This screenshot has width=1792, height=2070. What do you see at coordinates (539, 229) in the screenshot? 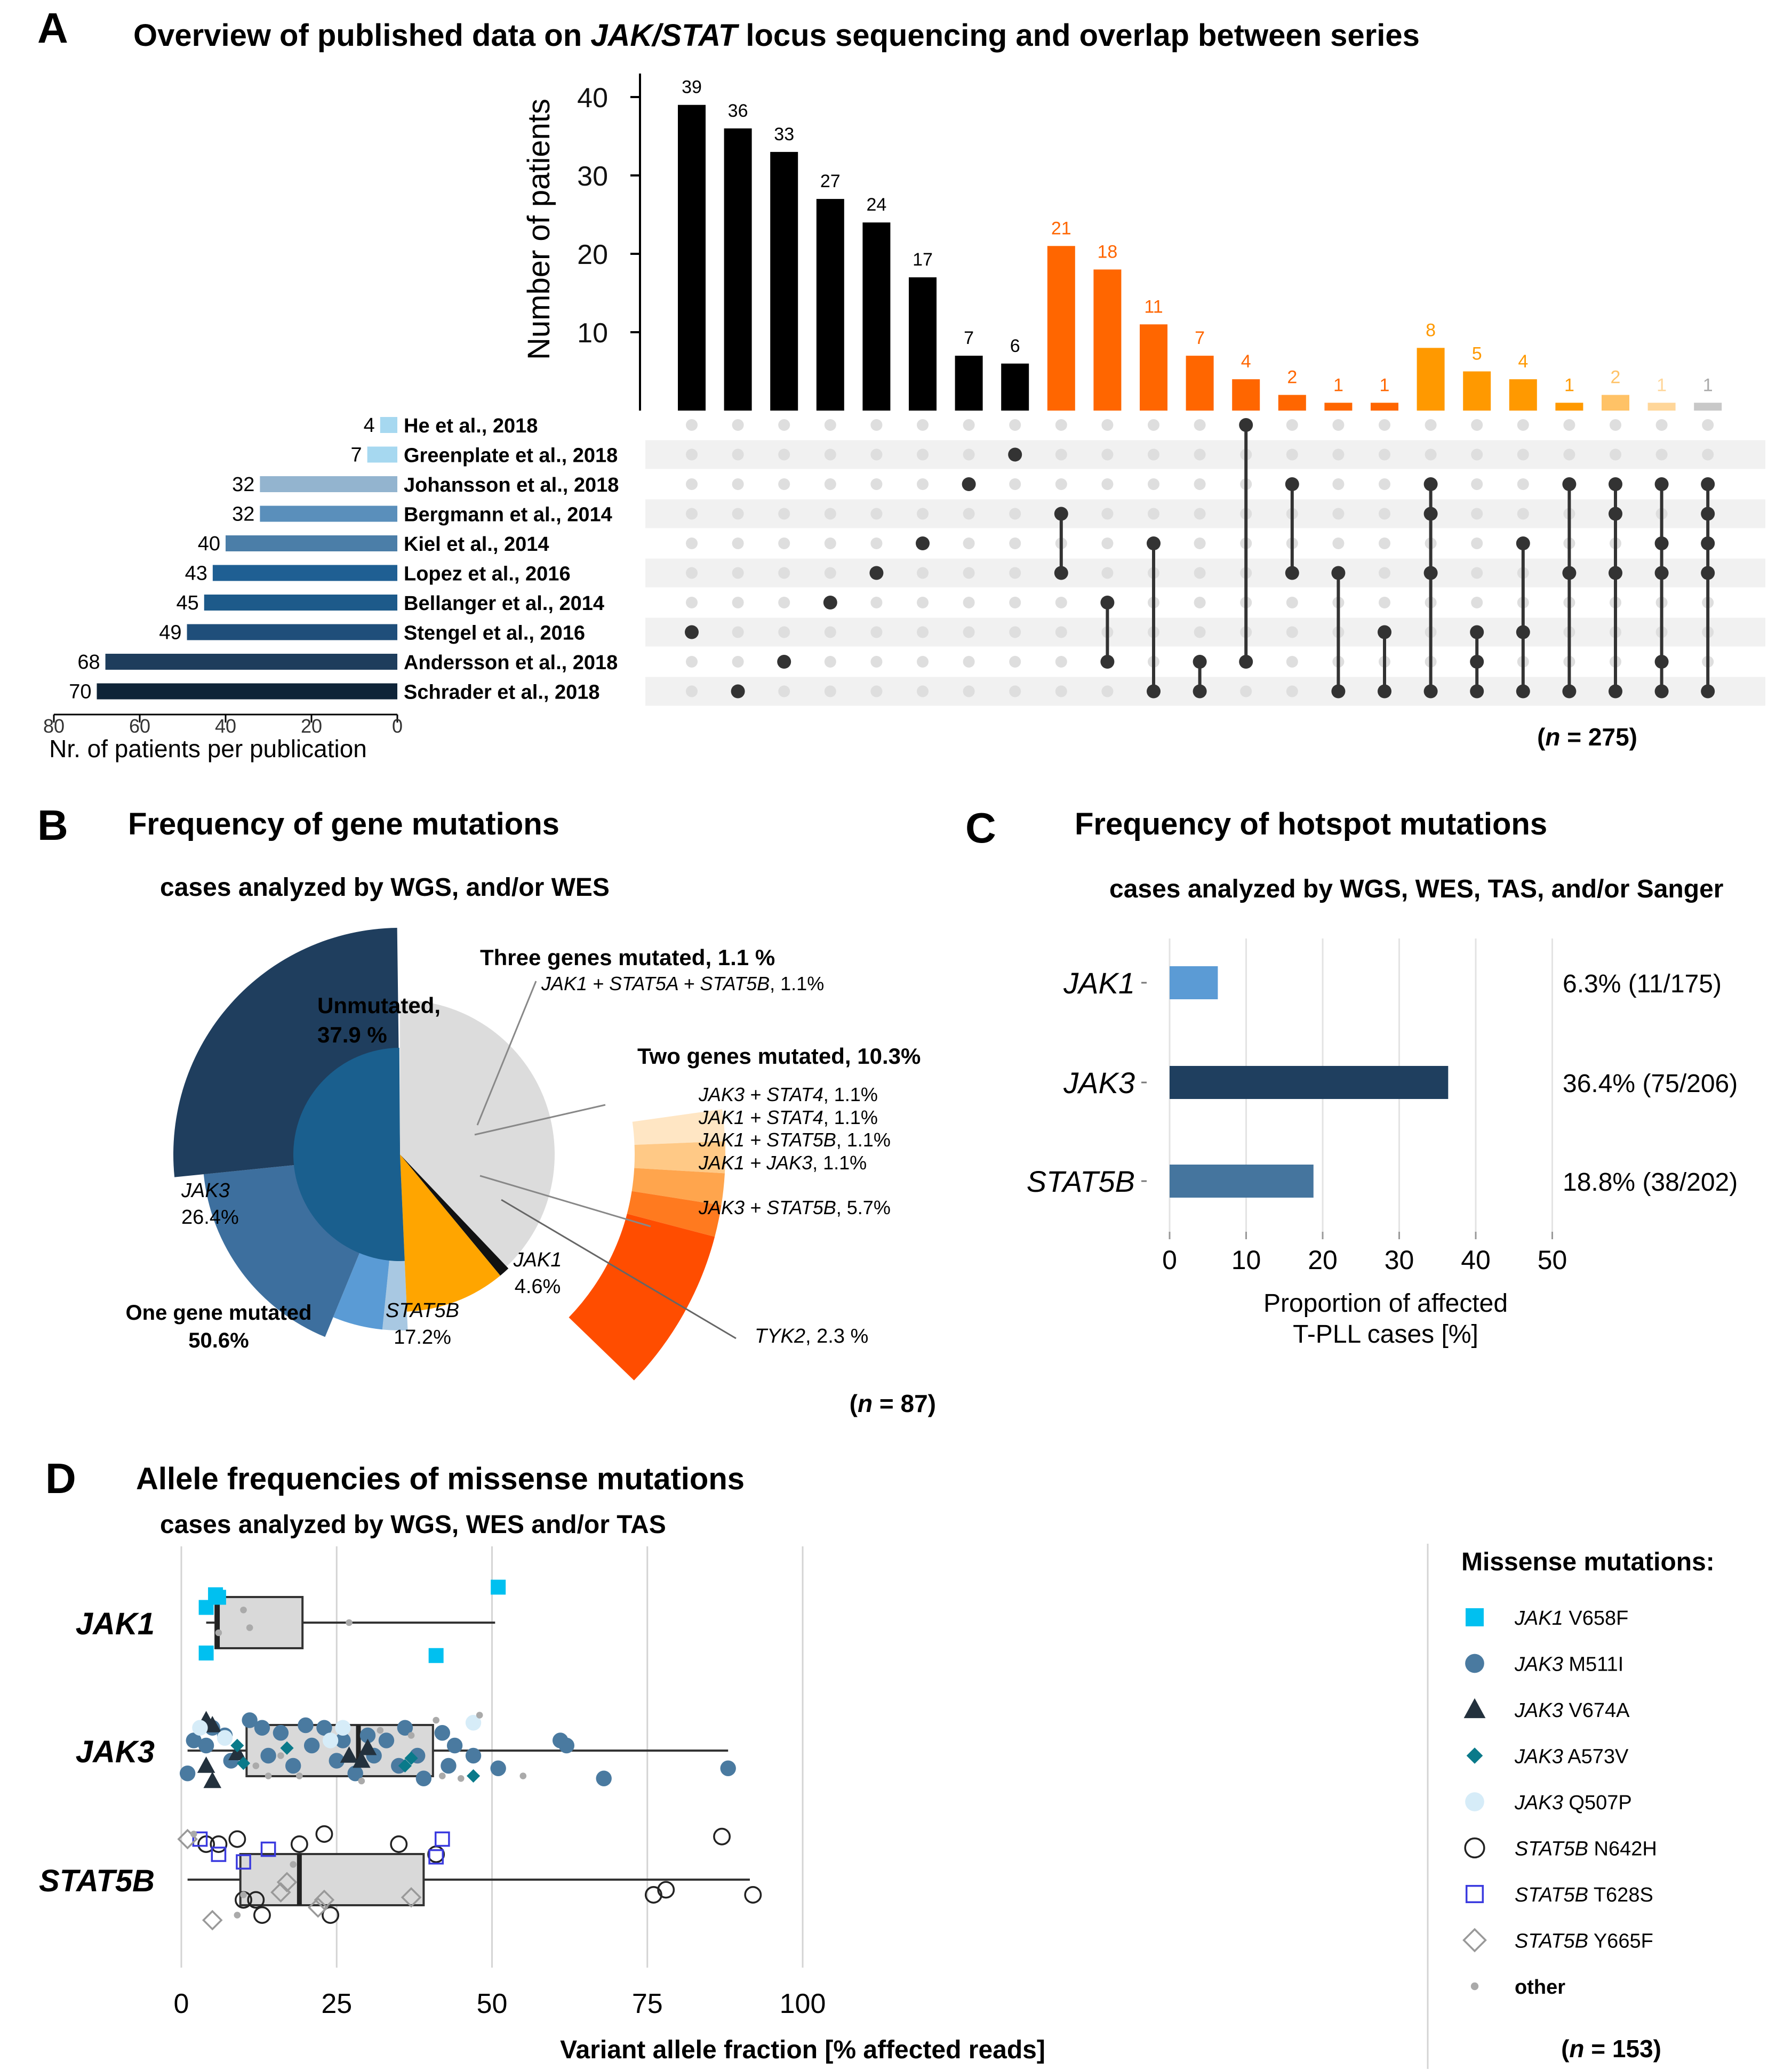
I see `panel-a-ylabel: Number of patients` at bounding box center [539, 229].